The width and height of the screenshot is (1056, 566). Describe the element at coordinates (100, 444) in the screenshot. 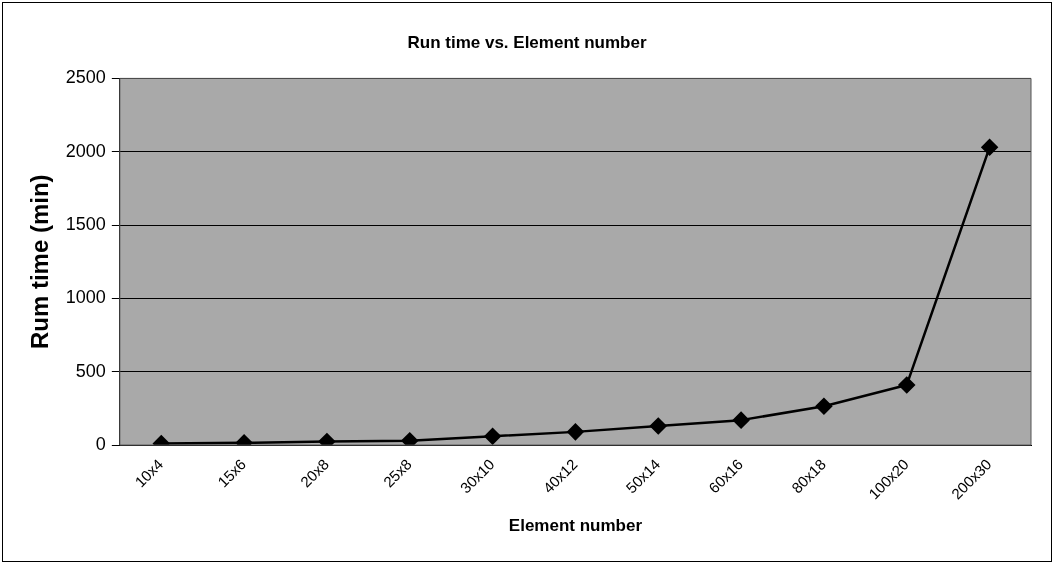

I see `y-tick-label: 0` at that location.